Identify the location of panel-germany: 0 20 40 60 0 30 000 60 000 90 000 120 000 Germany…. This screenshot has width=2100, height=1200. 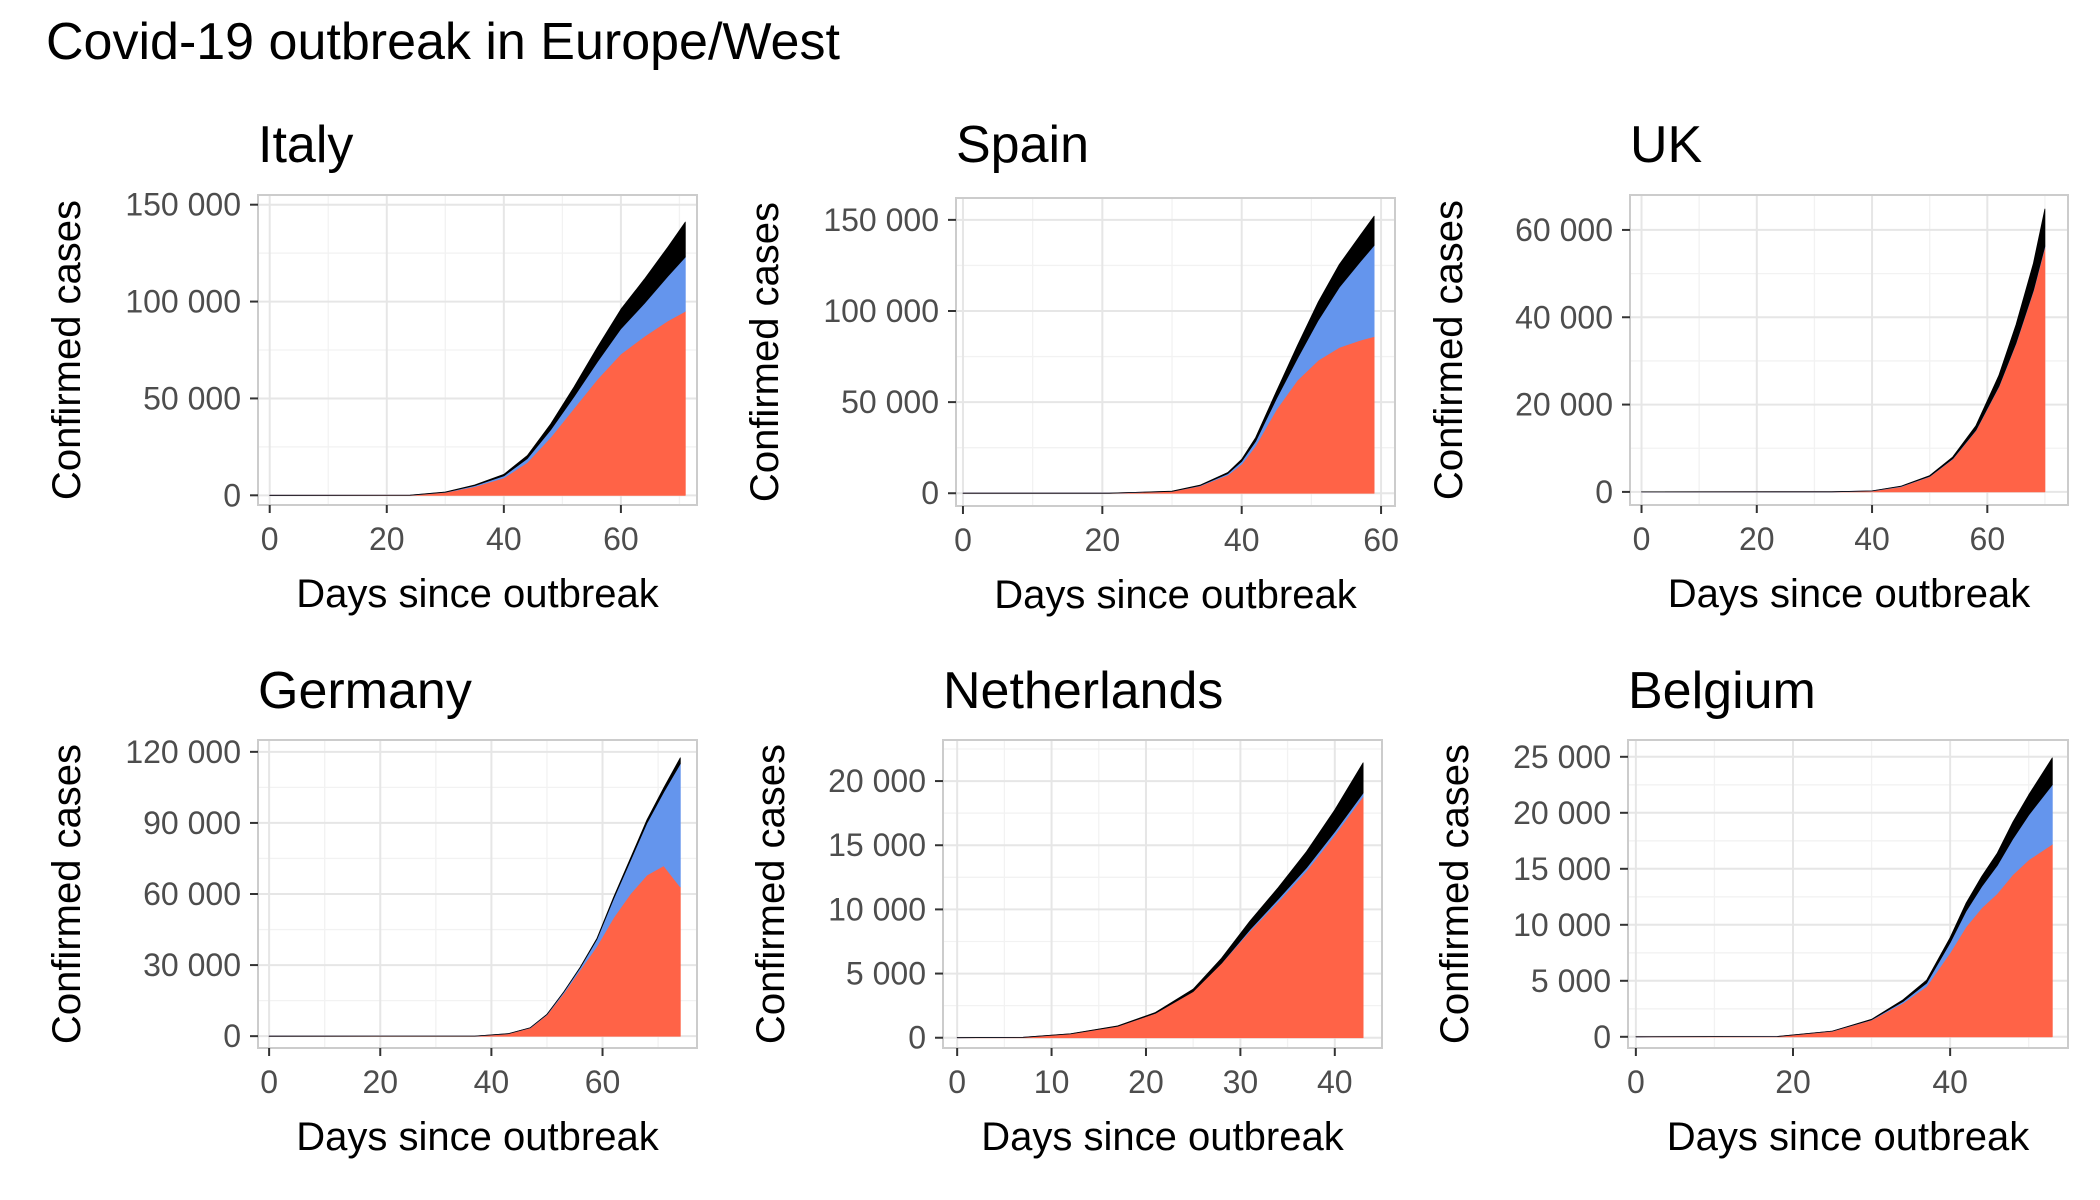
(371, 910).